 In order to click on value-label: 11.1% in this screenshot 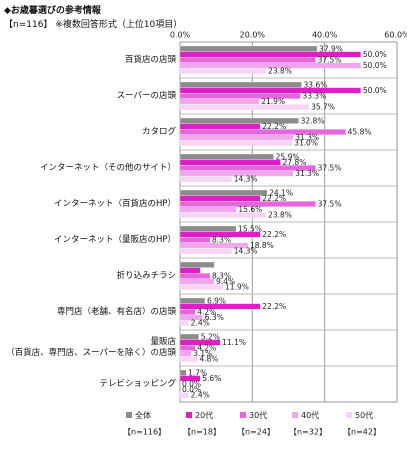, I will do `click(234, 342)`.